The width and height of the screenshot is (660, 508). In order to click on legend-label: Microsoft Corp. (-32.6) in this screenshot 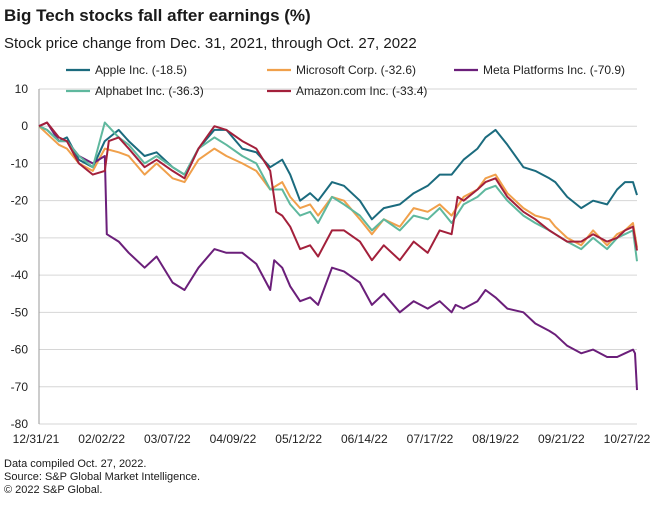, I will do `click(356, 70)`.